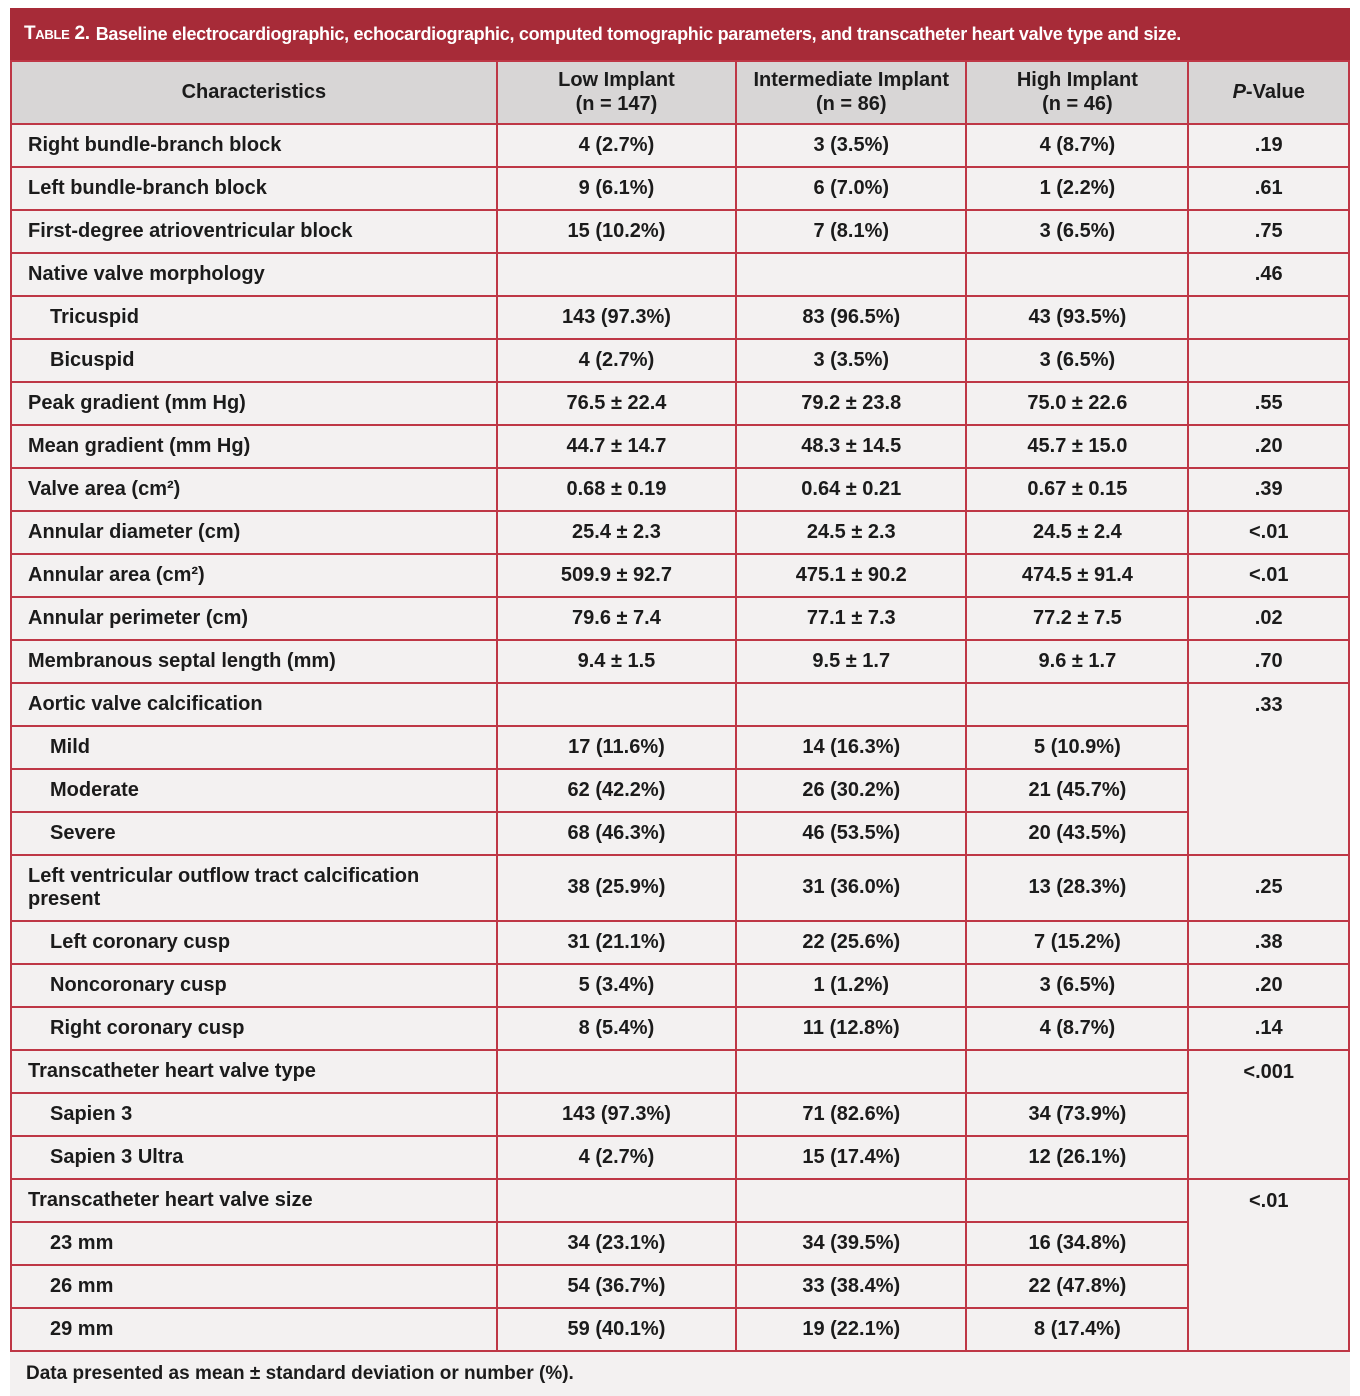 This screenshot has height=1396, width=1360. Describe the element at coordinates (616, 790) in the screenshot. I see `cell-value: 62 (42.2%)` at that location.